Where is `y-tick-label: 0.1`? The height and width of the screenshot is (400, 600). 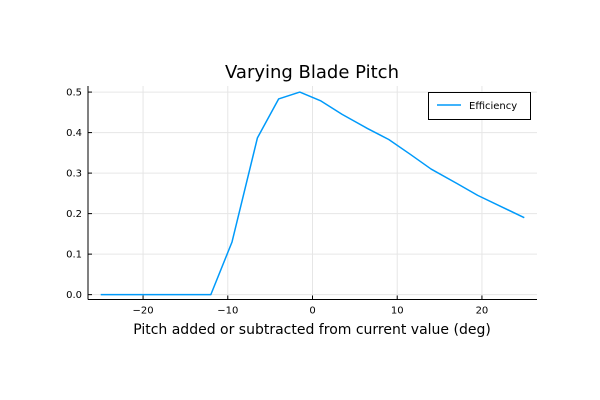
y-tick-label: 0.1 is located at coordinates (74, 255).